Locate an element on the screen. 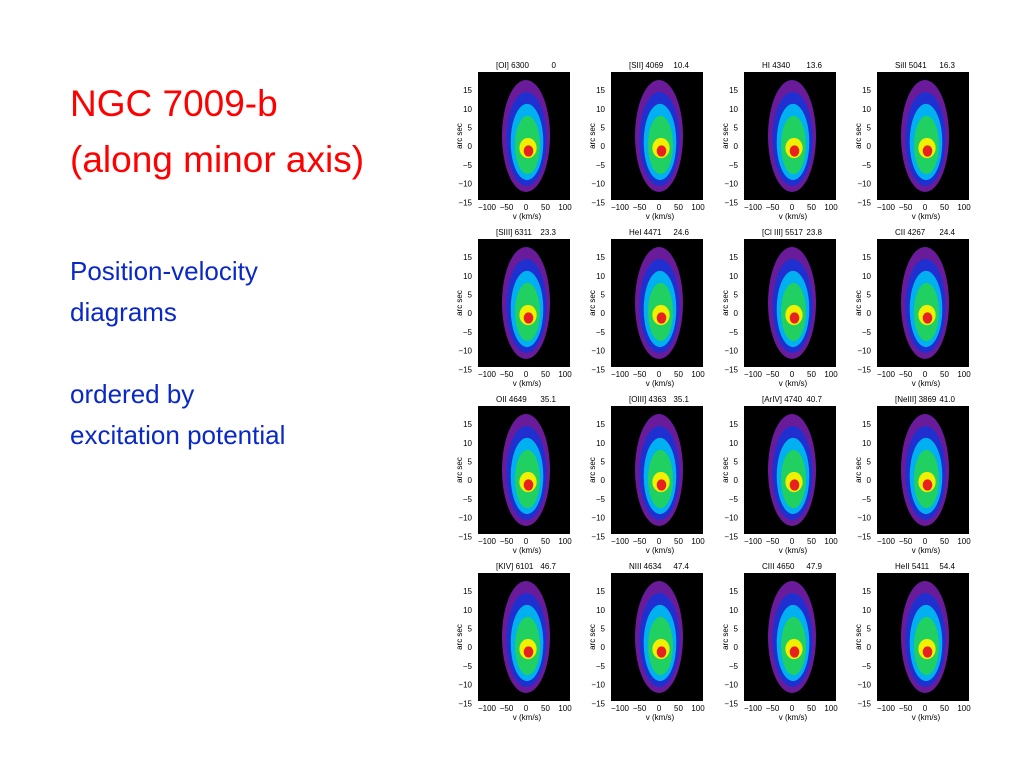 This screenshot has width=1024, height=768. panel-line: CIII 4650 is located at coordinates (778, 566).